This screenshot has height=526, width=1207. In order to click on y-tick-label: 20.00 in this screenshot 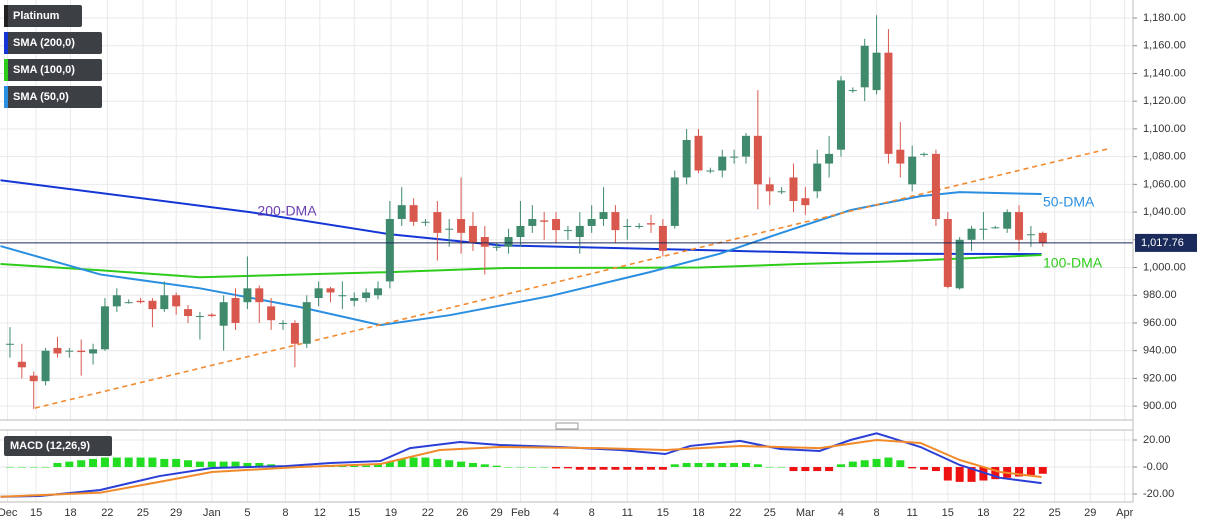, I will do `click(1157, 440)`.